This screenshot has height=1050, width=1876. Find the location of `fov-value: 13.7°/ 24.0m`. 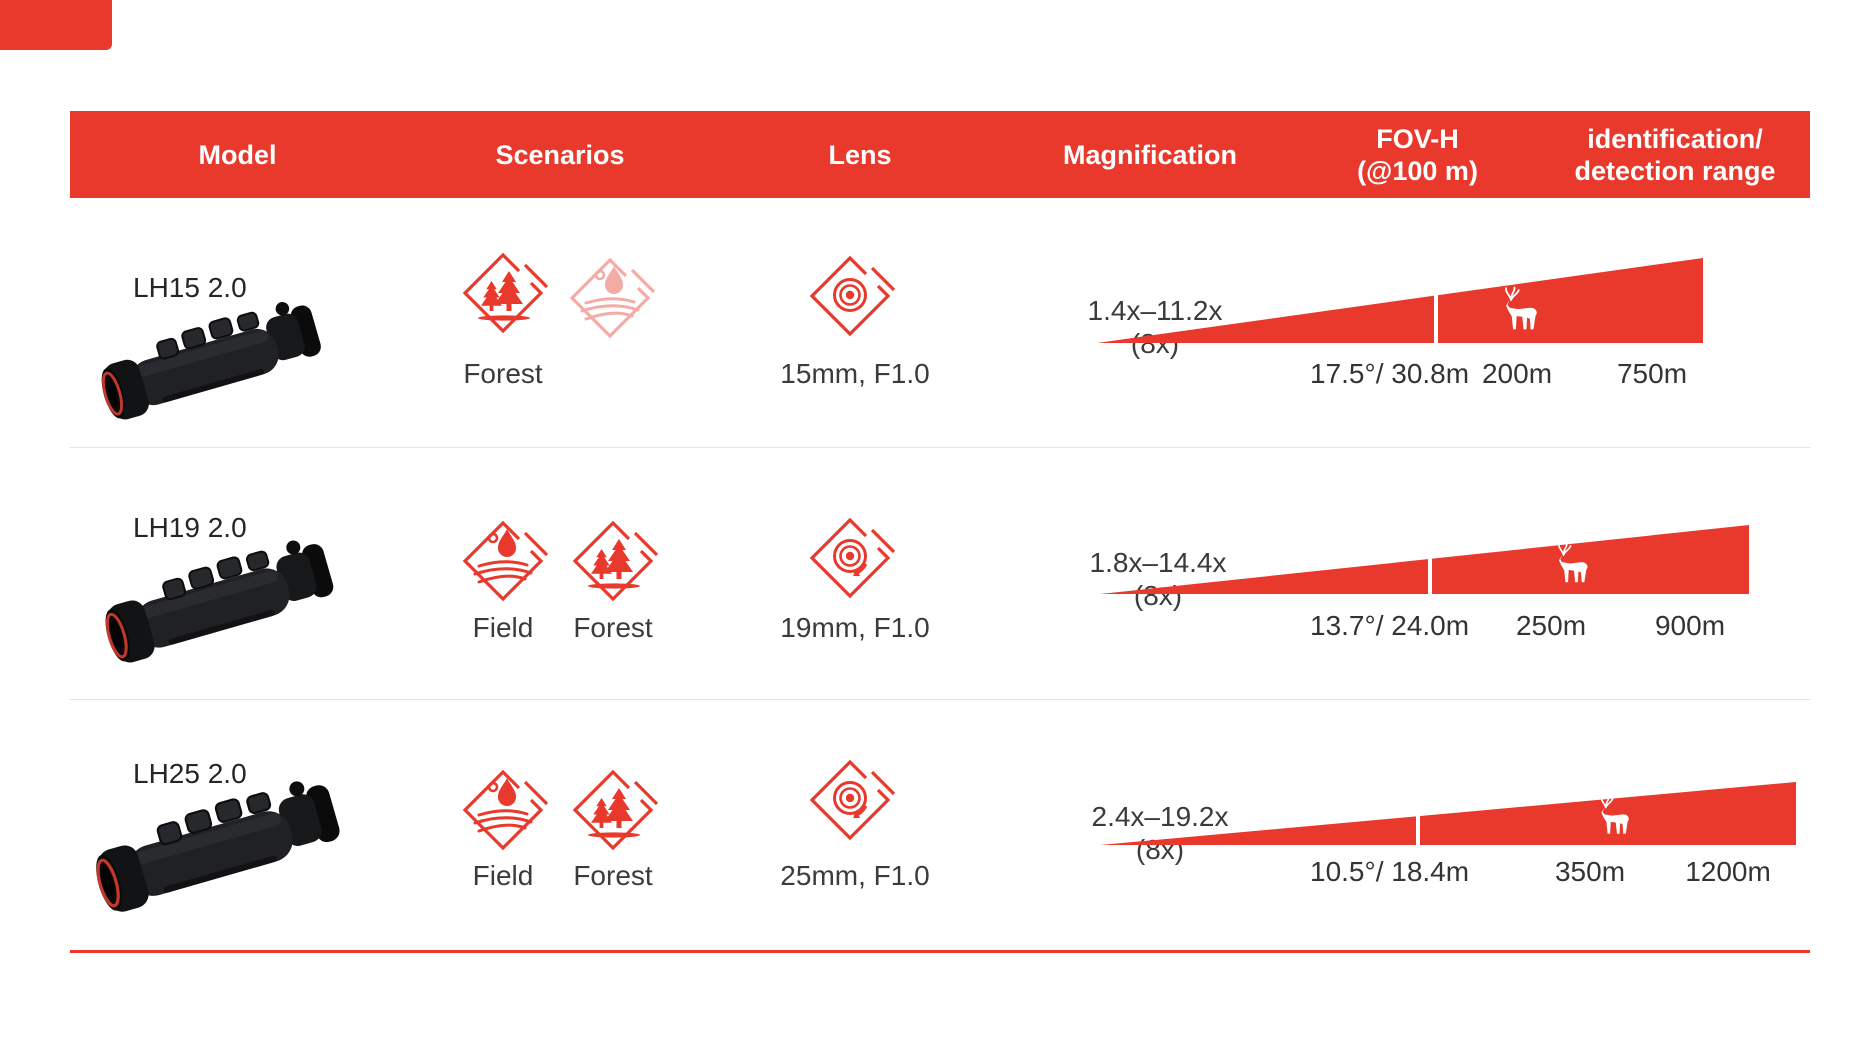

fov-value: 13.7°/ 24.0m is located at coordinates (1390, 625).